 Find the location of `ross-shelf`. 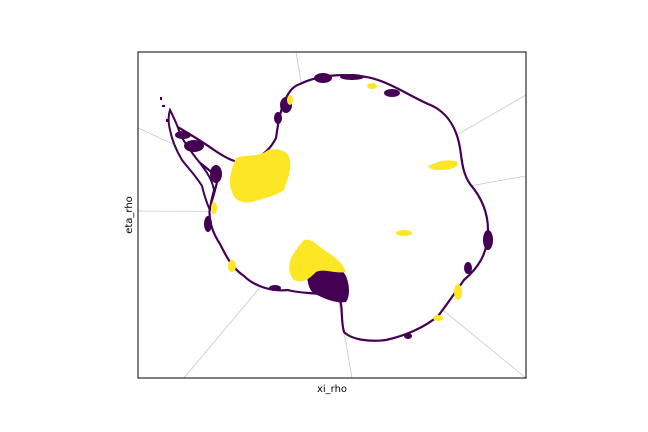

ross-shelf is located at coordinates (317, 260).